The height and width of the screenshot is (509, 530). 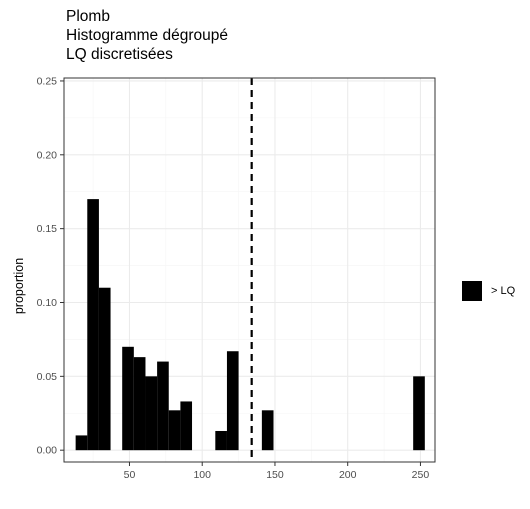 What do you see at coordinates (47, 229) in the screenshot?
I see `y-tick-label: 0.15` at bounding box center [47, 229].